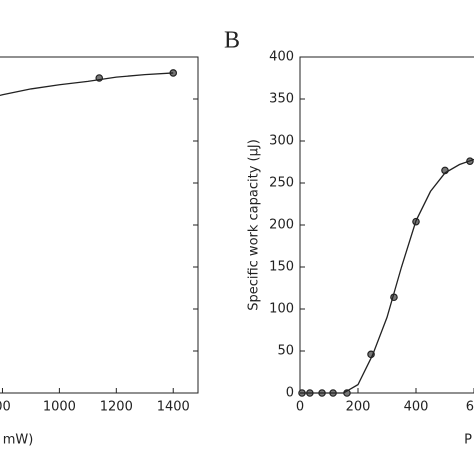 This screenshot has height=474, width=474. Describe the element at coordinates (358, 407) in the screenshot. I see `x-tick-label: 200` at that location.